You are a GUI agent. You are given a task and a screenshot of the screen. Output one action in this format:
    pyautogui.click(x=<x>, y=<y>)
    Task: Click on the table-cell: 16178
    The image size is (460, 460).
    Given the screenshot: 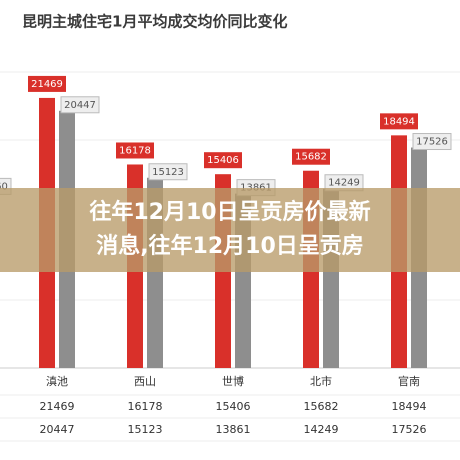 What is the action you would take?
    pyautogui.click(x=145, y=406)
    